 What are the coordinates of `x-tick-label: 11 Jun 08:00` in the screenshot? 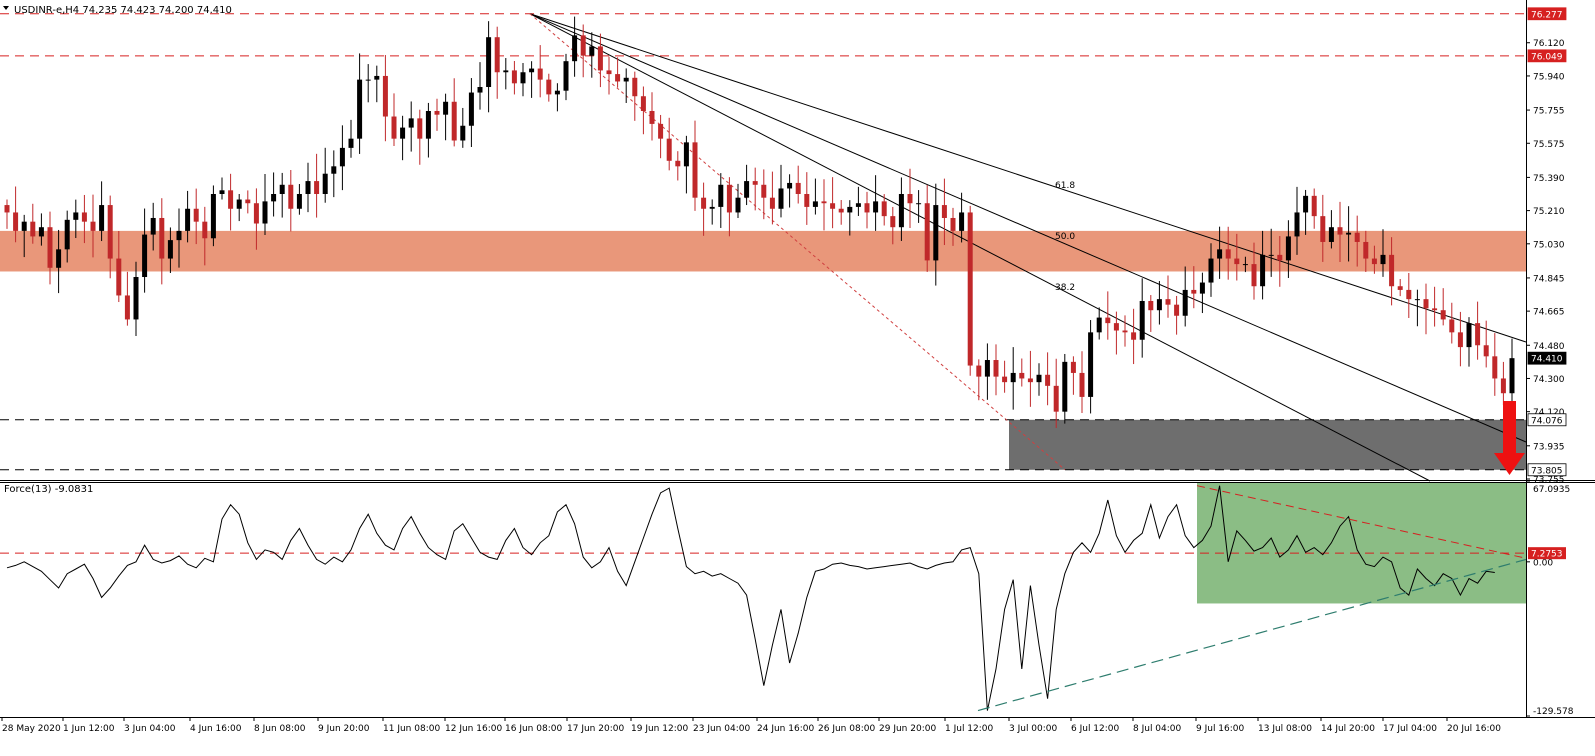 It's located at (411, 729).